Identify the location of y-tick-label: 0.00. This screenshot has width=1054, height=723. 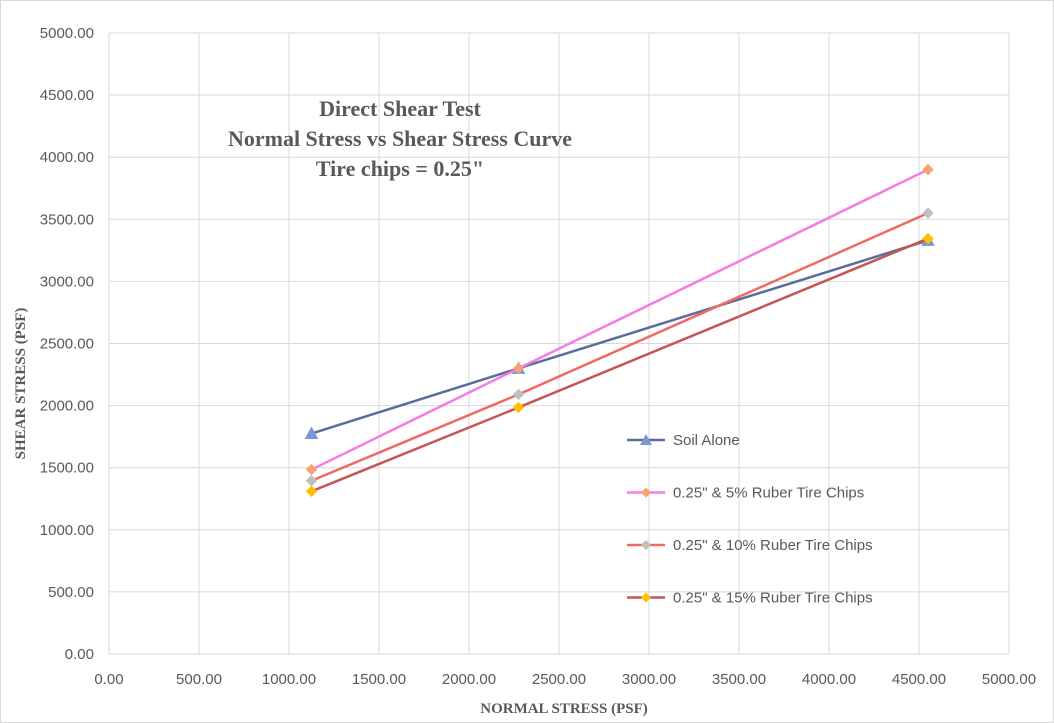
(79, 654).